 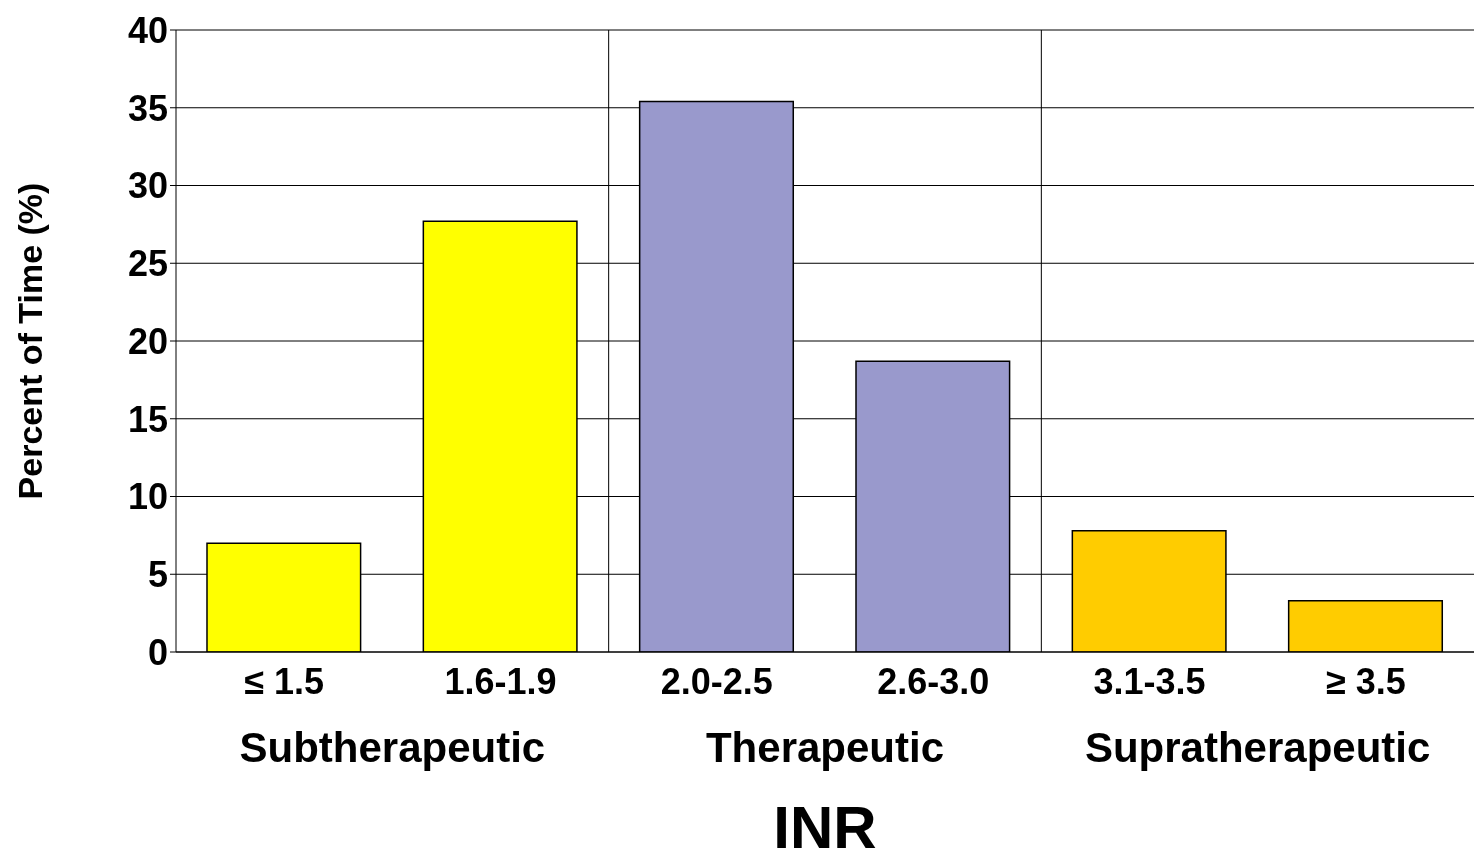 I want to click on x-axis-title: INR, so click(x=825, y=823).